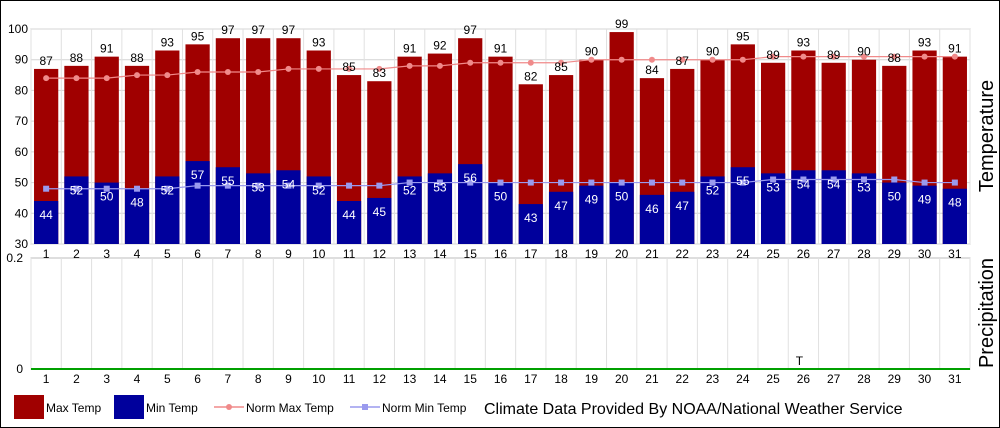 This screenshot has height=428, width=1000. I want to click on precip-x-tick-label: 19, so click(592, 379).